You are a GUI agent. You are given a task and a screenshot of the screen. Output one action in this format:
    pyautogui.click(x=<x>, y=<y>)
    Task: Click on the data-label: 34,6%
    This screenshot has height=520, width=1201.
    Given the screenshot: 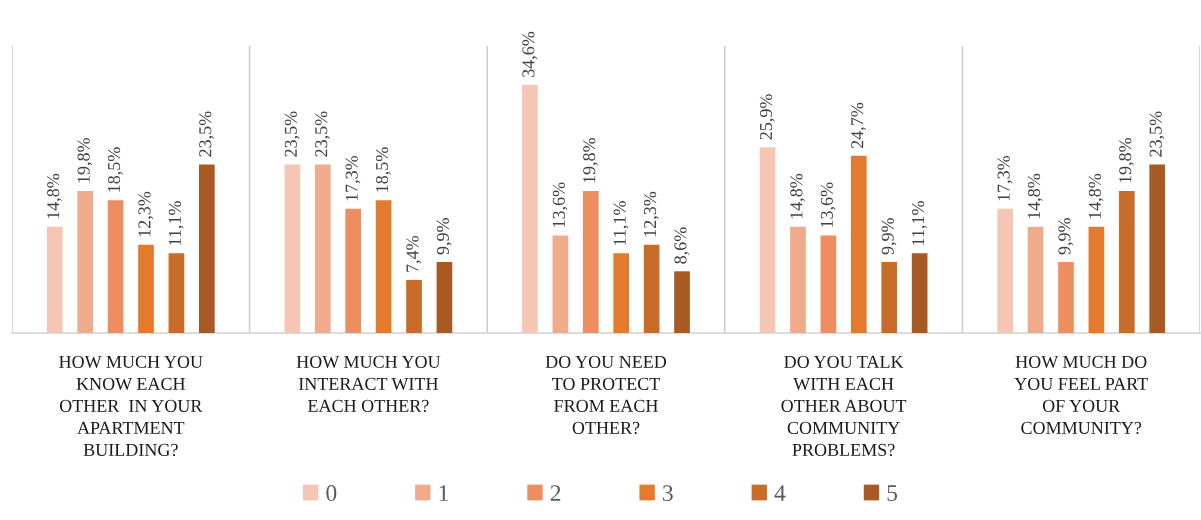 What is the action you would take?
    pyautogui.click(x=530, y=54)
    